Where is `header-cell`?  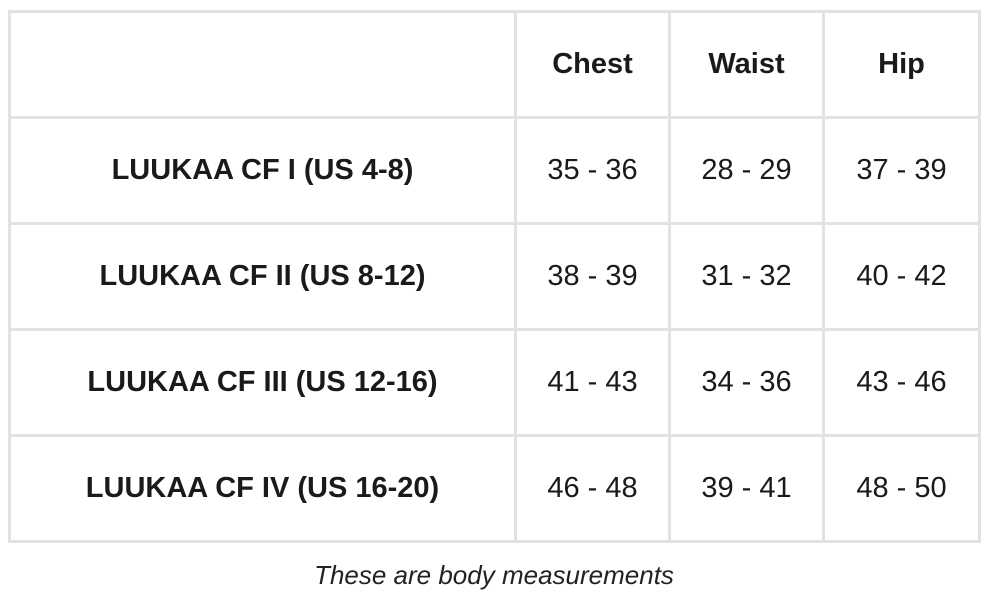 header-cell is located at coordinates (262, 64).